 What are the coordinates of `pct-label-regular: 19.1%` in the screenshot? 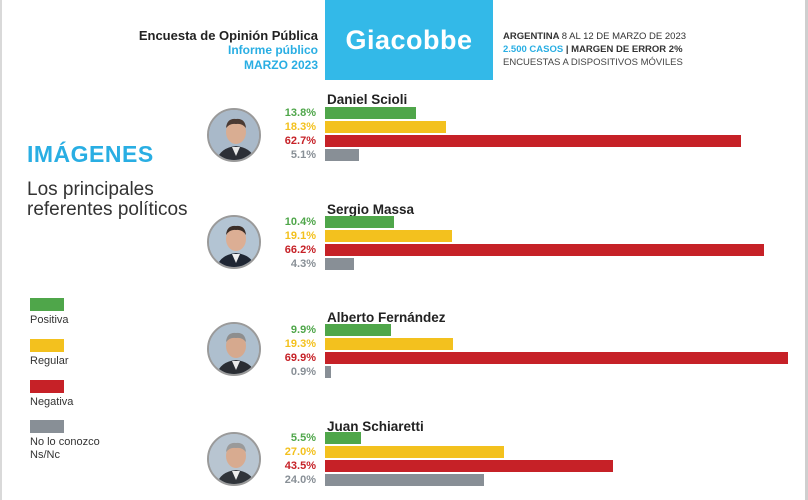 It's located at (300, 236).